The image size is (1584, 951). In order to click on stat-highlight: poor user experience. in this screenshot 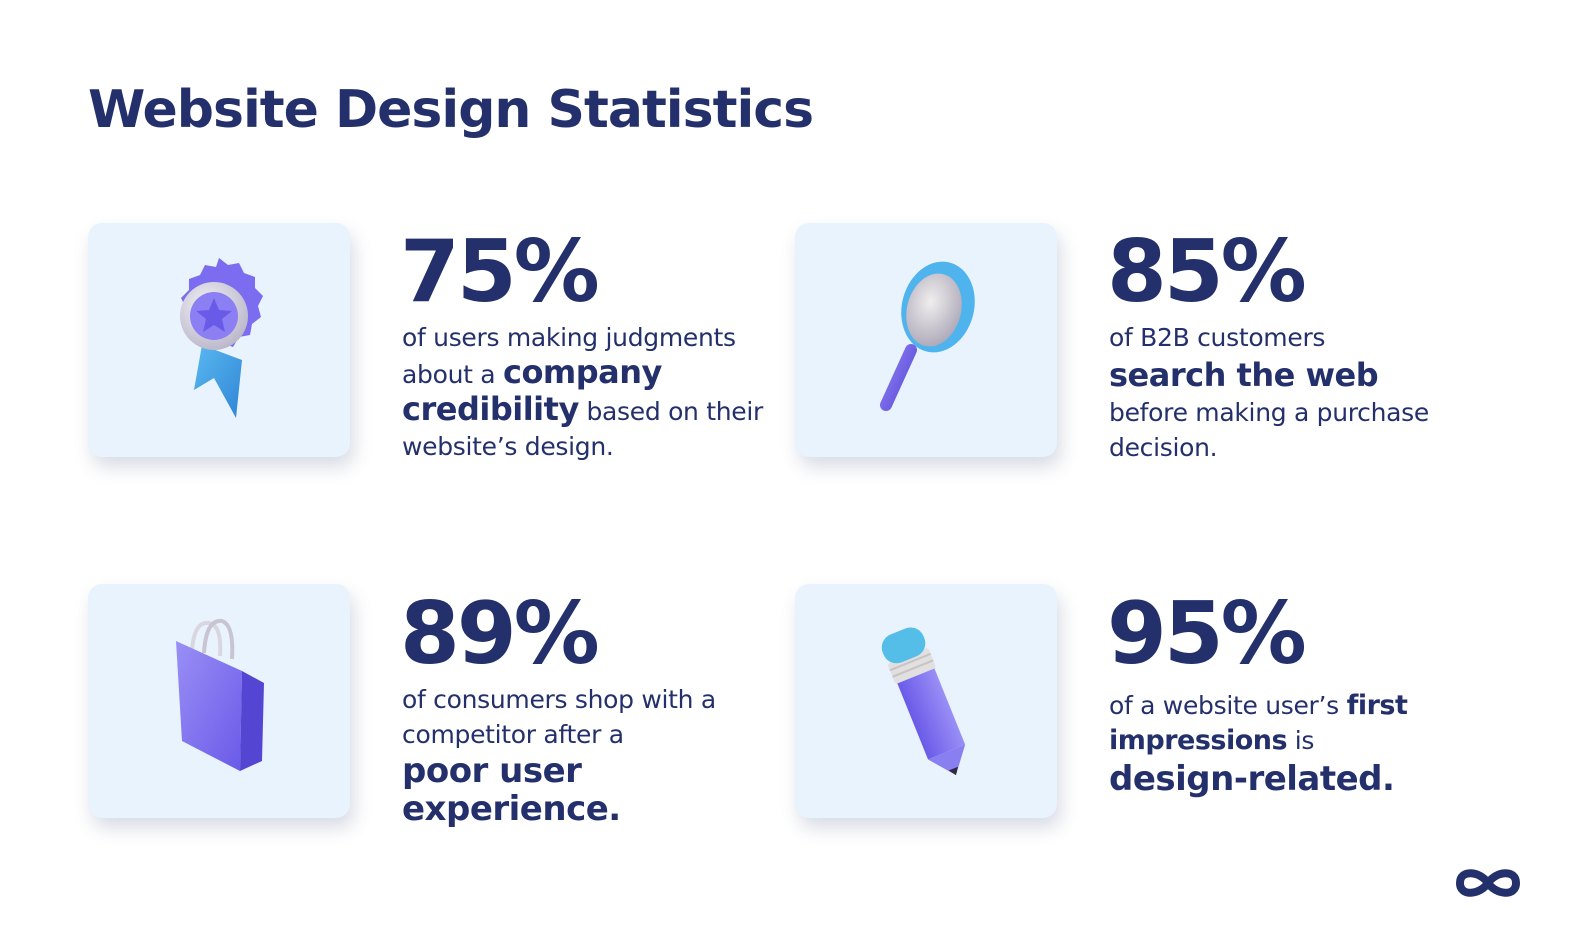, I will do `click(511, 790)`.